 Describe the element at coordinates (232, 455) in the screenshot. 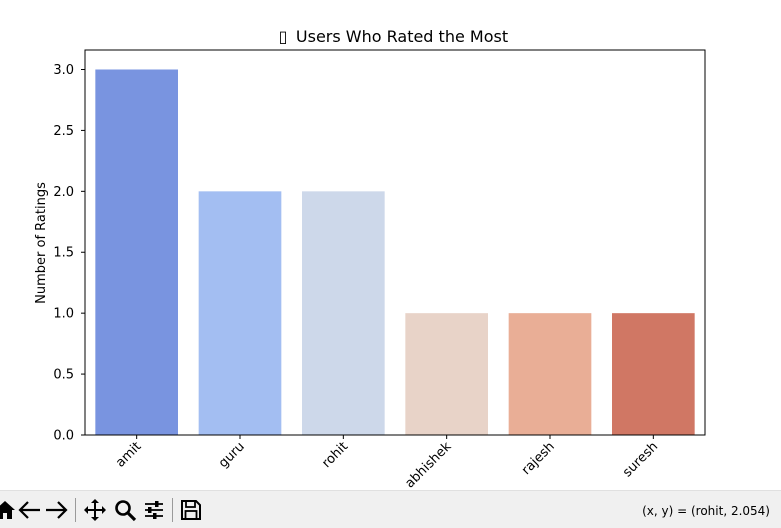

I see `x-tick-label: guru` at that location.